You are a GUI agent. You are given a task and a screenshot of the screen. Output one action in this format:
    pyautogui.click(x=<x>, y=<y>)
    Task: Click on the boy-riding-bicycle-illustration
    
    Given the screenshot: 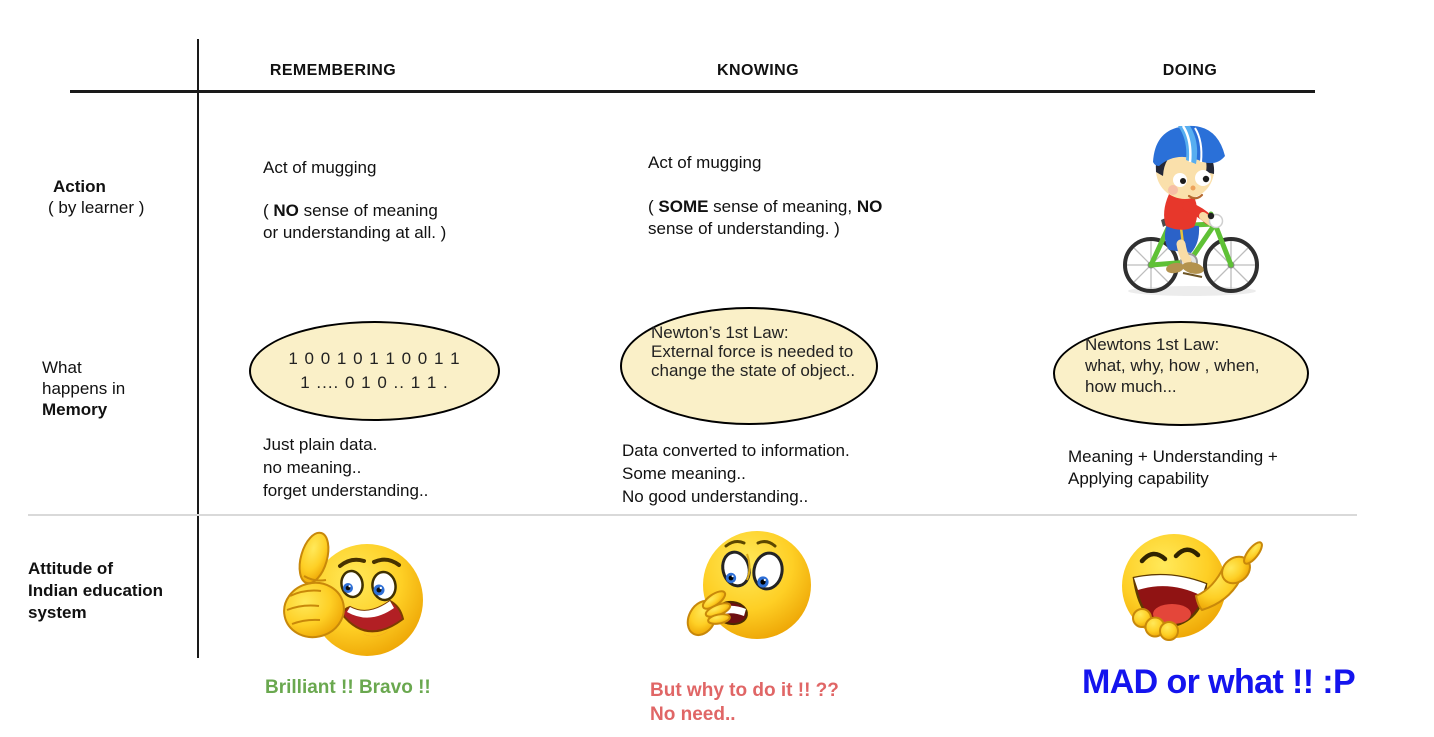 What is the action you would take?
    pyautogui.click(x=1191, y=210)
    